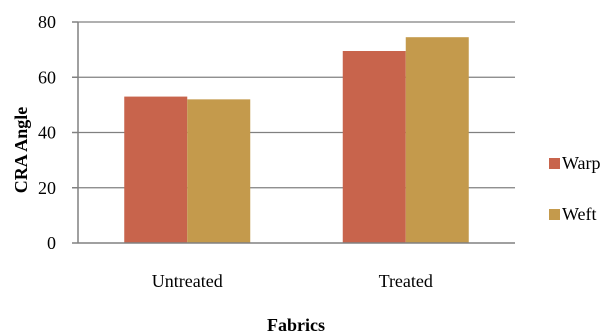  Describe the element at coordinates (406, 281) in the screenshot. I see `x-category-label: Treated` at that location.